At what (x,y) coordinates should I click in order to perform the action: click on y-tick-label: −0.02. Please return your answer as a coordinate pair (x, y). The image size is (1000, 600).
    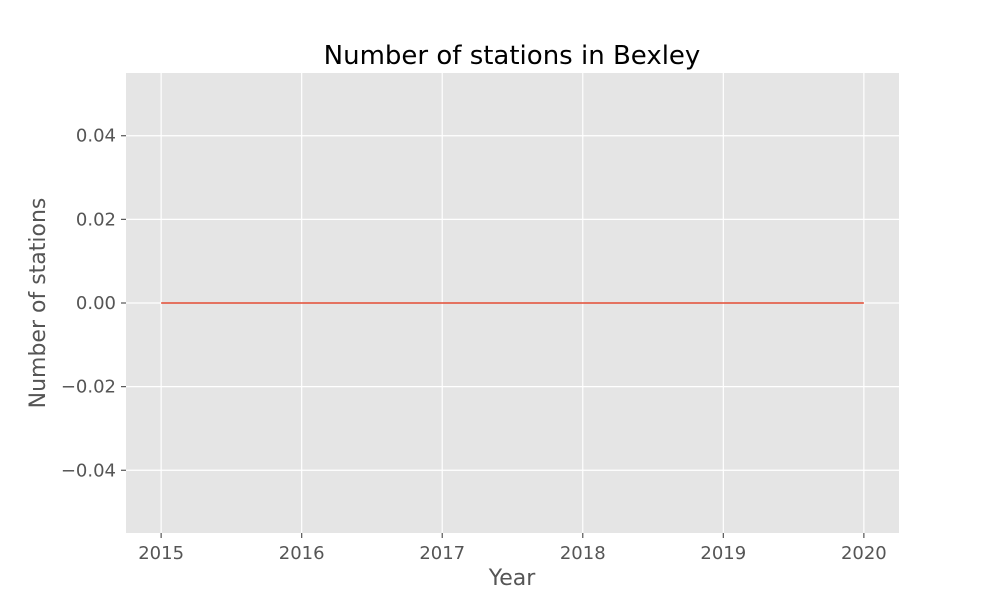
    Looking at the image, I should click on (88, 387).